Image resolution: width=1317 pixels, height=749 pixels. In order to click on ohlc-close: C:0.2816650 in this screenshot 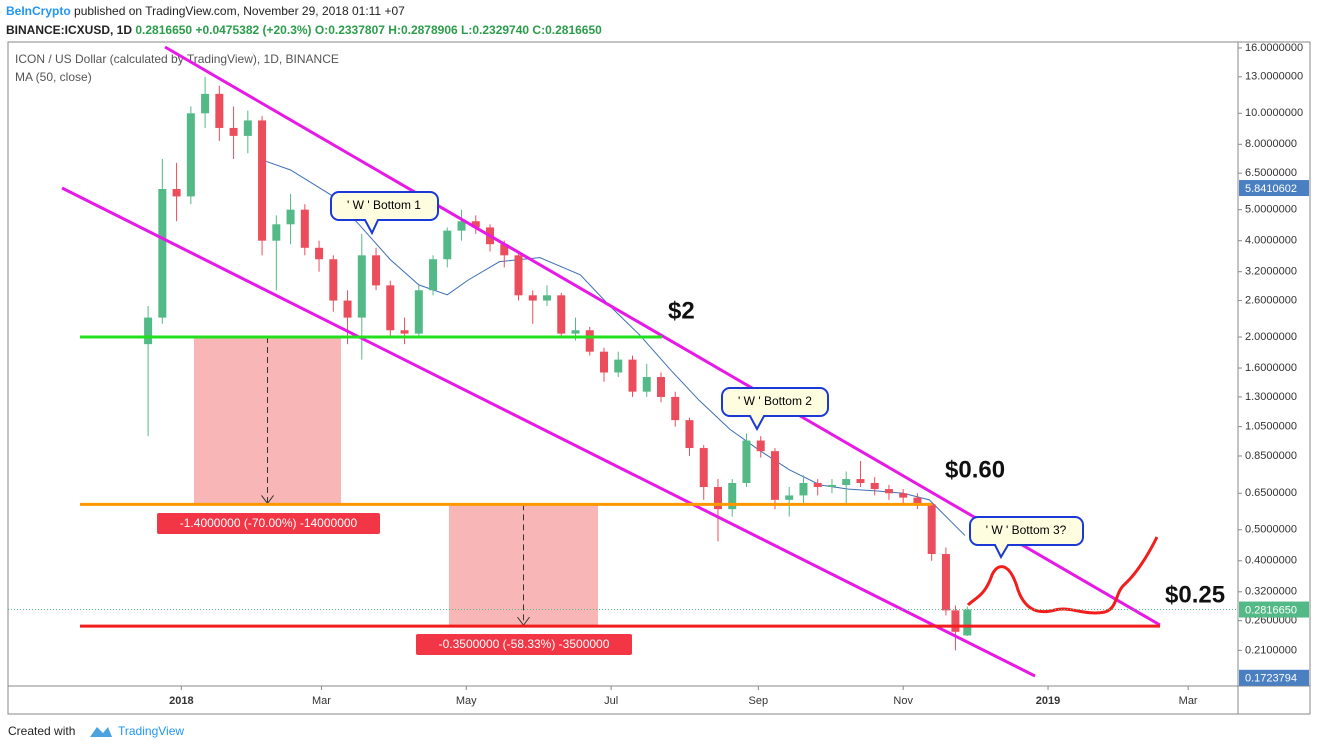, I will do `click(567, 30)`.